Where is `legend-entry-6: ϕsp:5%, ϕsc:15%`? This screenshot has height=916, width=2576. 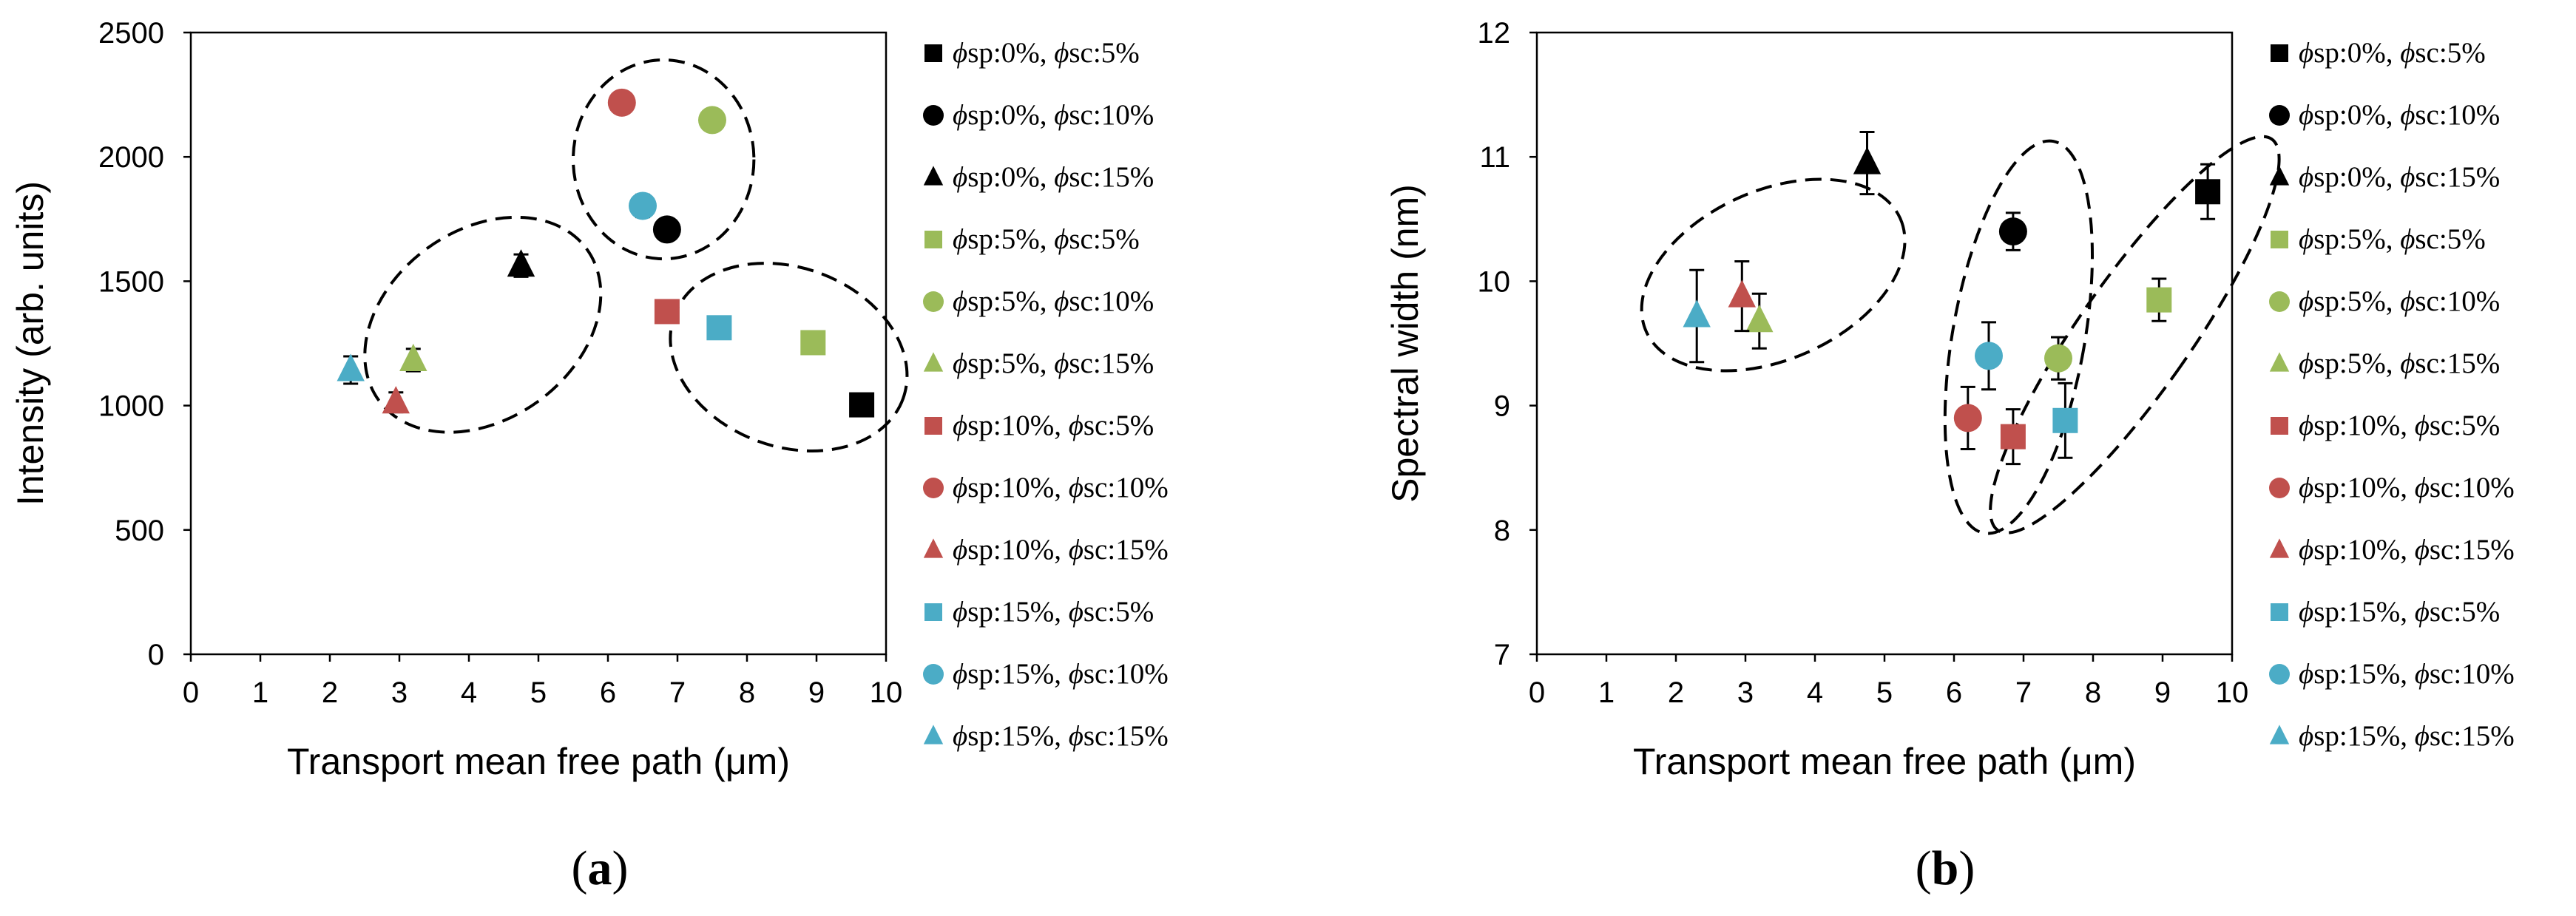 legend-entry-6: ϕsp:5%, ϕsc:15% is located at coordinates (1053, 363).